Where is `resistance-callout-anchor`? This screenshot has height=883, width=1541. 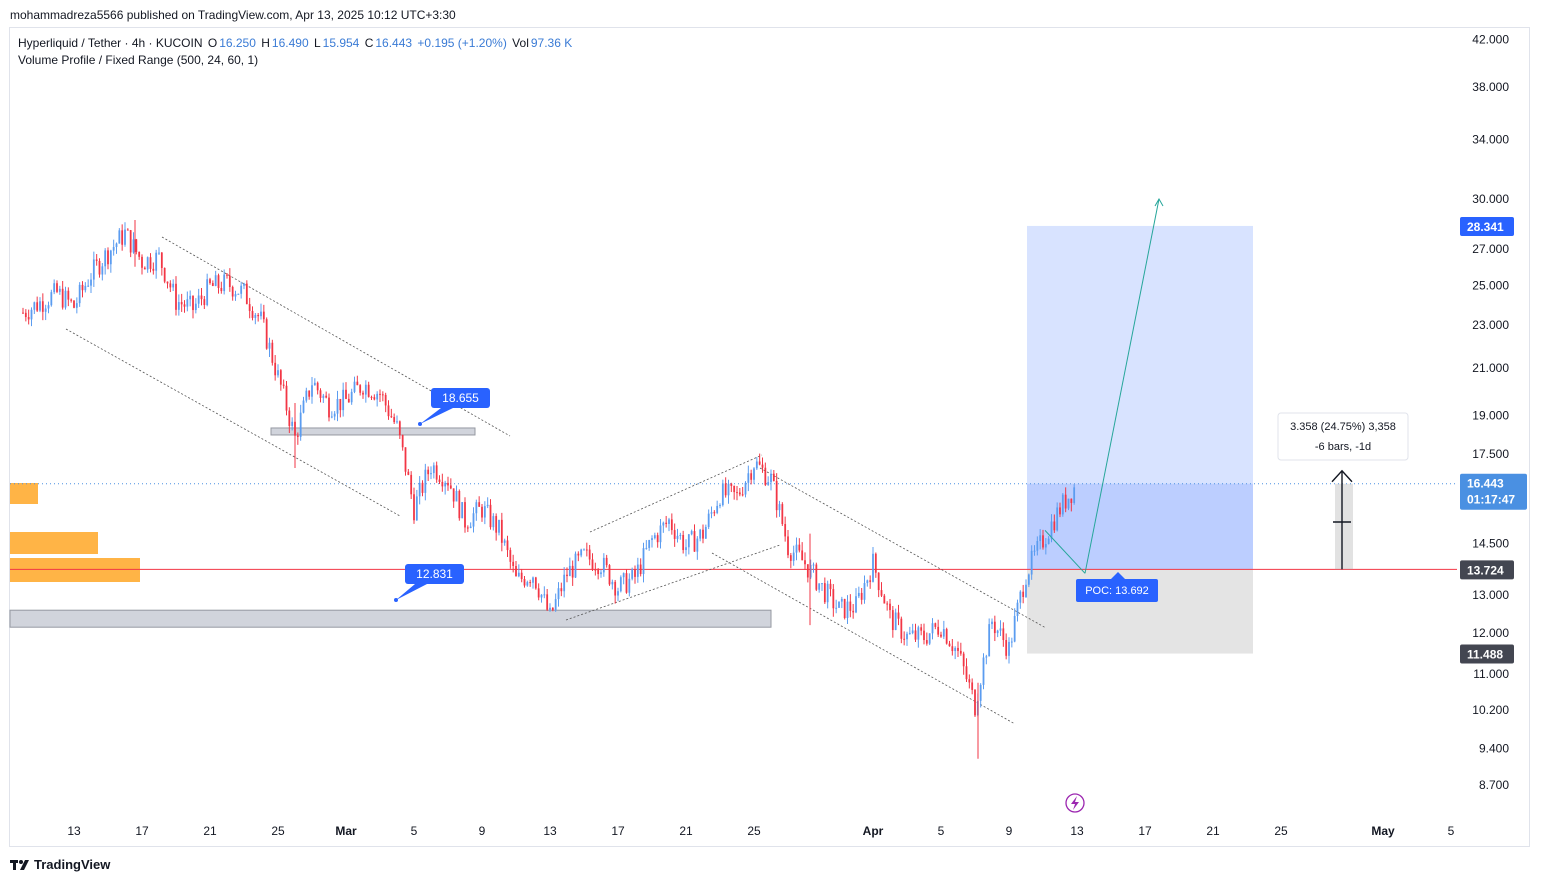 resistance-callout-anchor is located at coordinates (420, 424).